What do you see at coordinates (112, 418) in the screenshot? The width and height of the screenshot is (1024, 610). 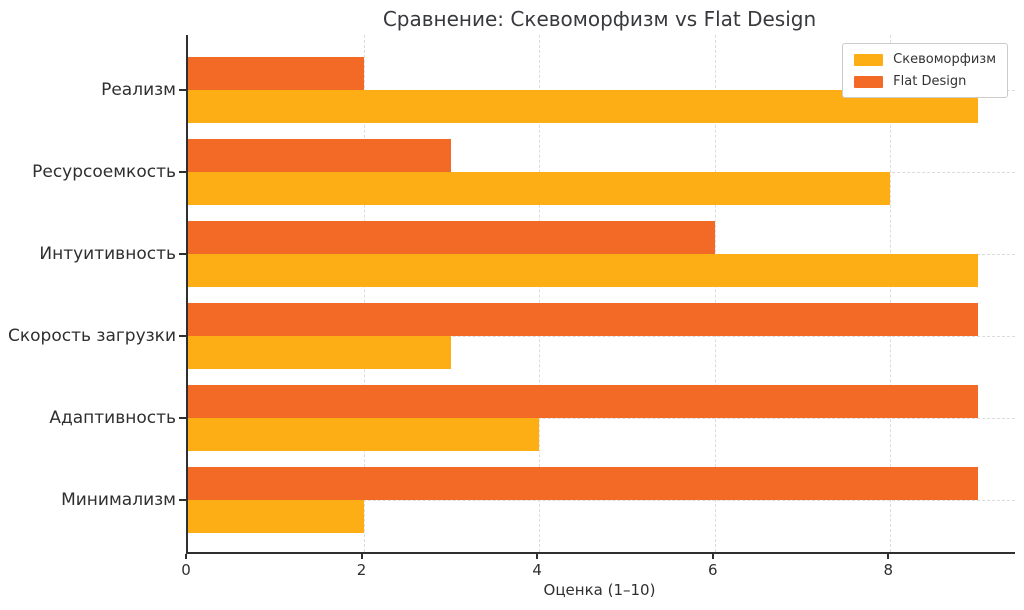 I see `category-label: Адаптивность` at bounding box center [112, 418].